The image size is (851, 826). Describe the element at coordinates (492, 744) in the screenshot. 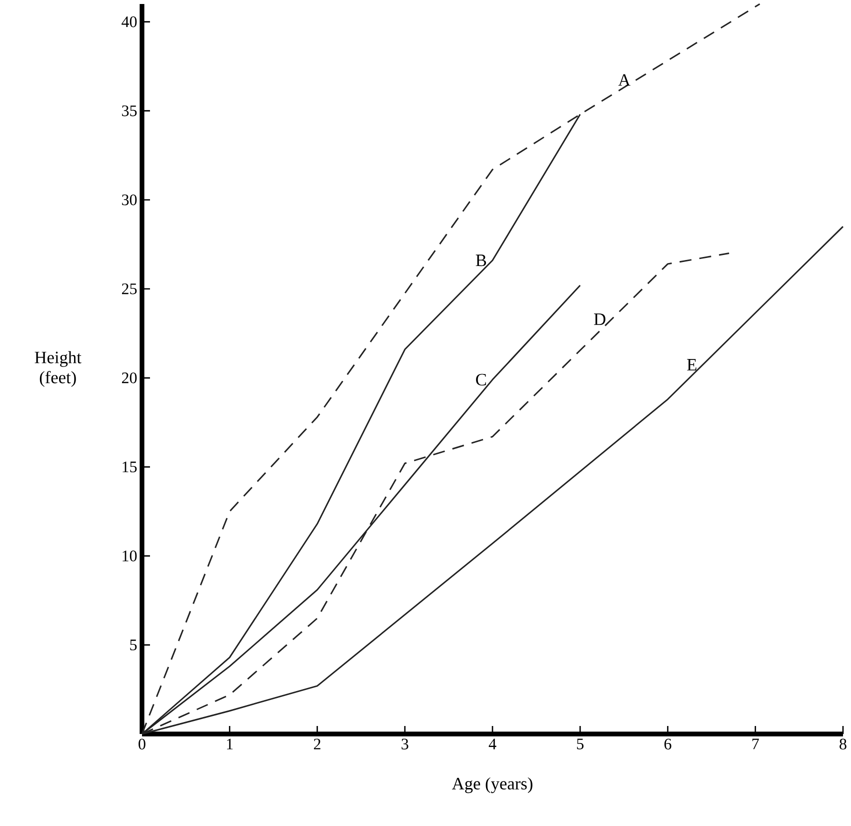

I see `x-tick-label: 4` at that location.